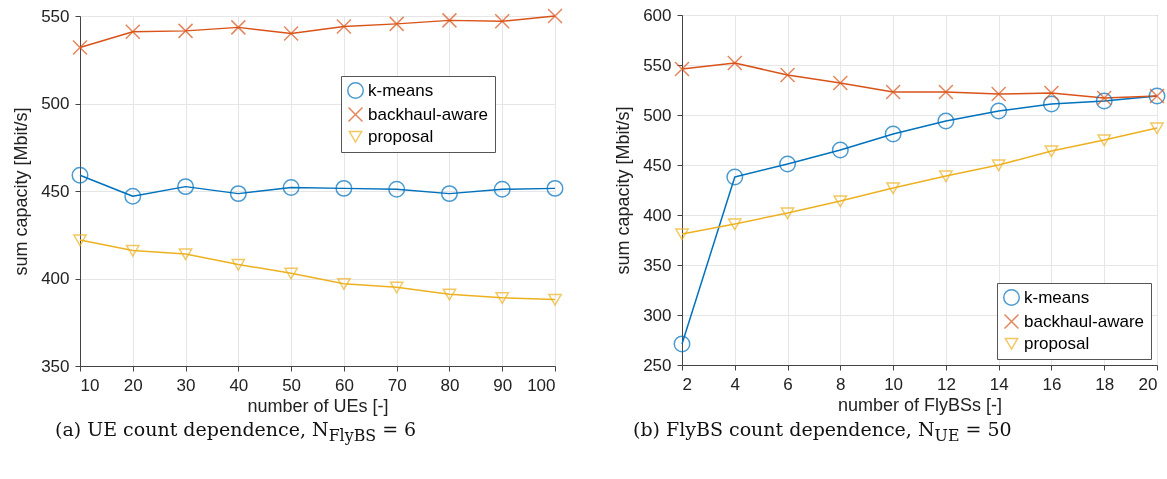 The height and width of the screenshot is (479, 1167). I want to click on x-tick-label: 50, so click(292, 385).